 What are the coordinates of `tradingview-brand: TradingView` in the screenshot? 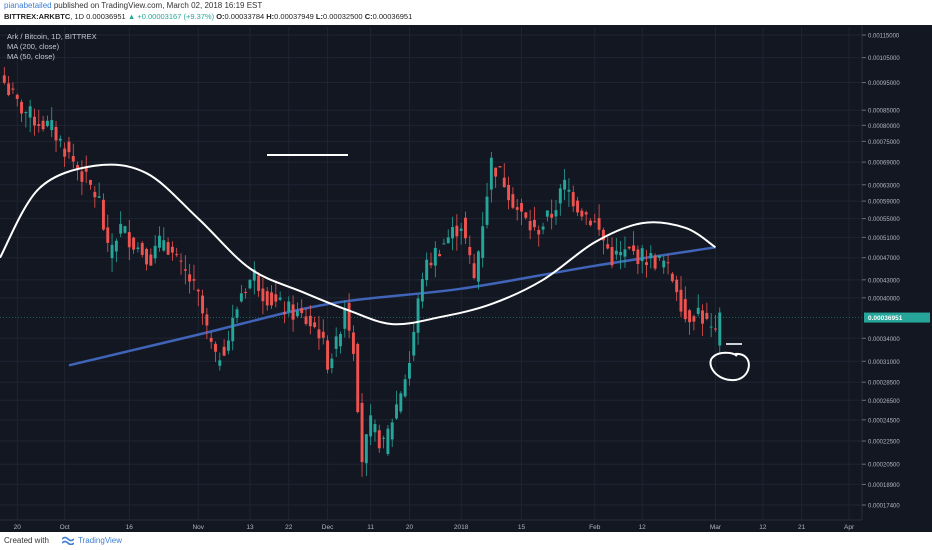 It's located at (100, 540).